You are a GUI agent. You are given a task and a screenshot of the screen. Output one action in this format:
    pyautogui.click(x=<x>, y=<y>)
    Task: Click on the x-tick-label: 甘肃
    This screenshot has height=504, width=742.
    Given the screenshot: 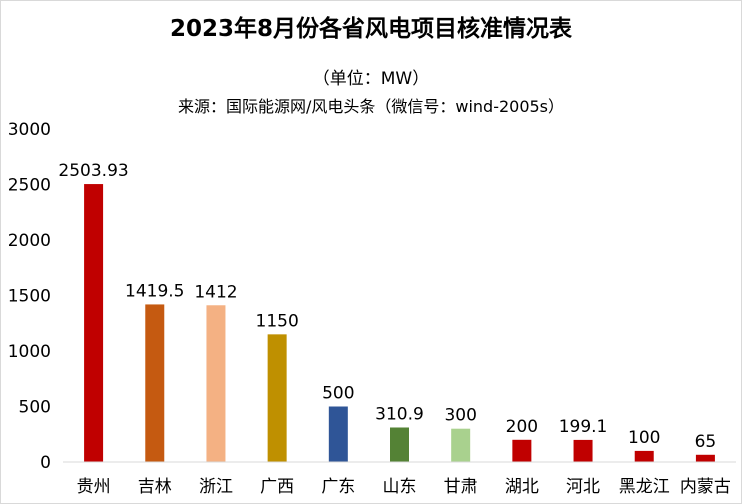 What is the action you would take?
    pyautogui.click(x=461, y=487)
    